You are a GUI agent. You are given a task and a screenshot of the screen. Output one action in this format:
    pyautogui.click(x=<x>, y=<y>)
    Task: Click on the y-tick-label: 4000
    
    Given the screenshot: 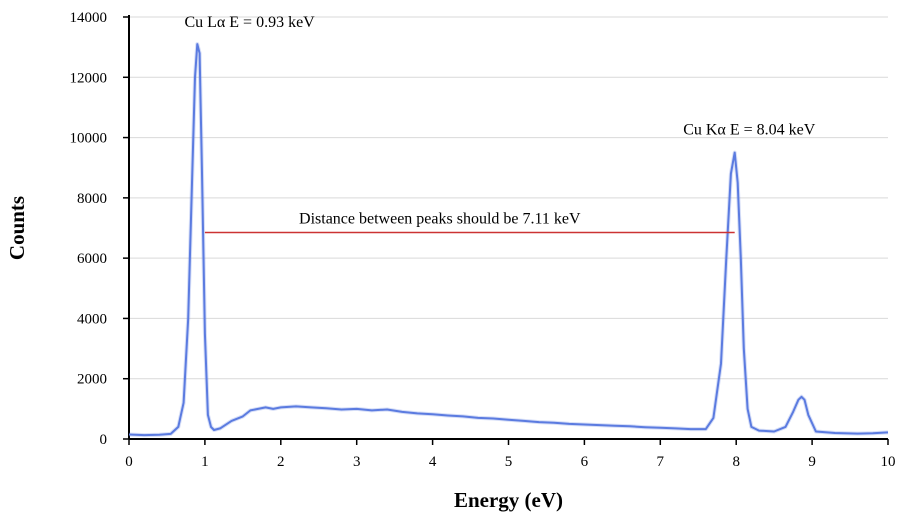 What is the action you would take?
    pyautogui.click(x=92, y=319)
    